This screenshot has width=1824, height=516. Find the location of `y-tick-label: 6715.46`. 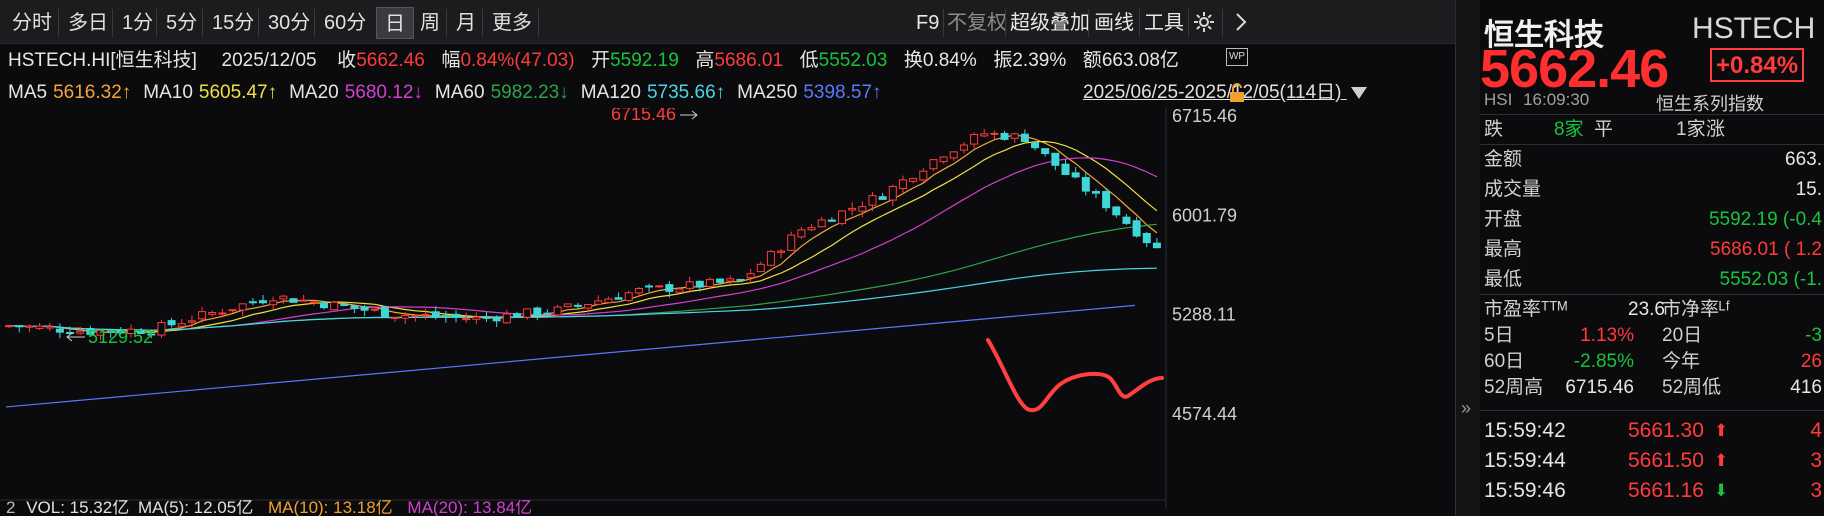

y-tick-label: 6715.46 is located at coordinates (1204, 117).